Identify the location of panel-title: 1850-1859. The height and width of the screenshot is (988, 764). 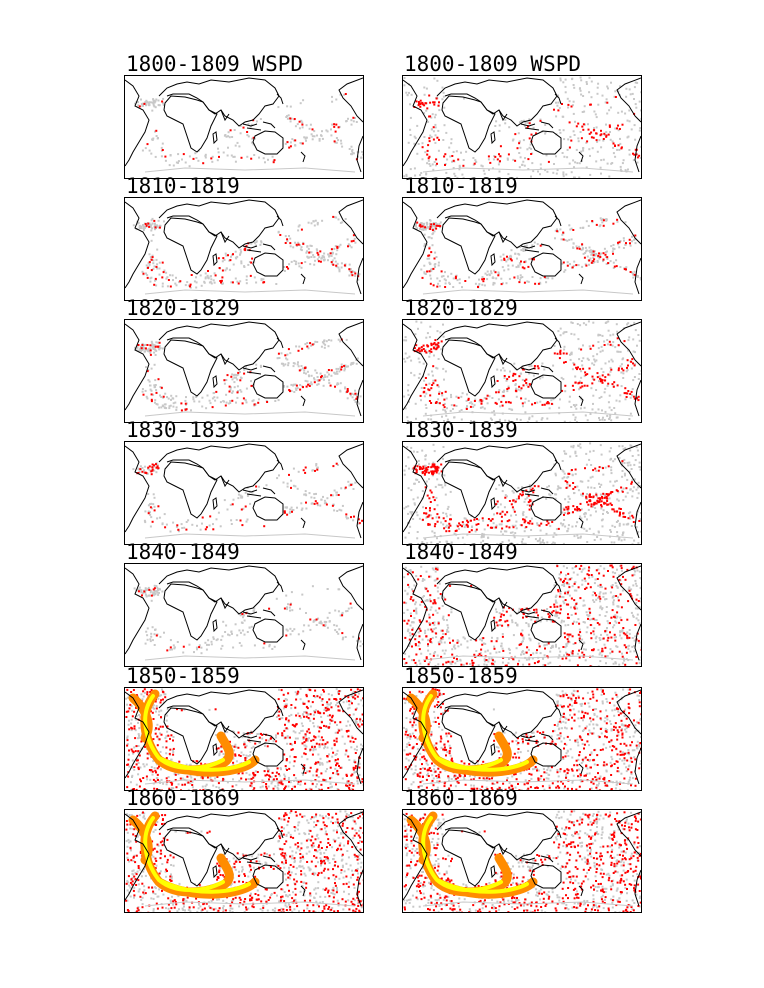
(461, 676).